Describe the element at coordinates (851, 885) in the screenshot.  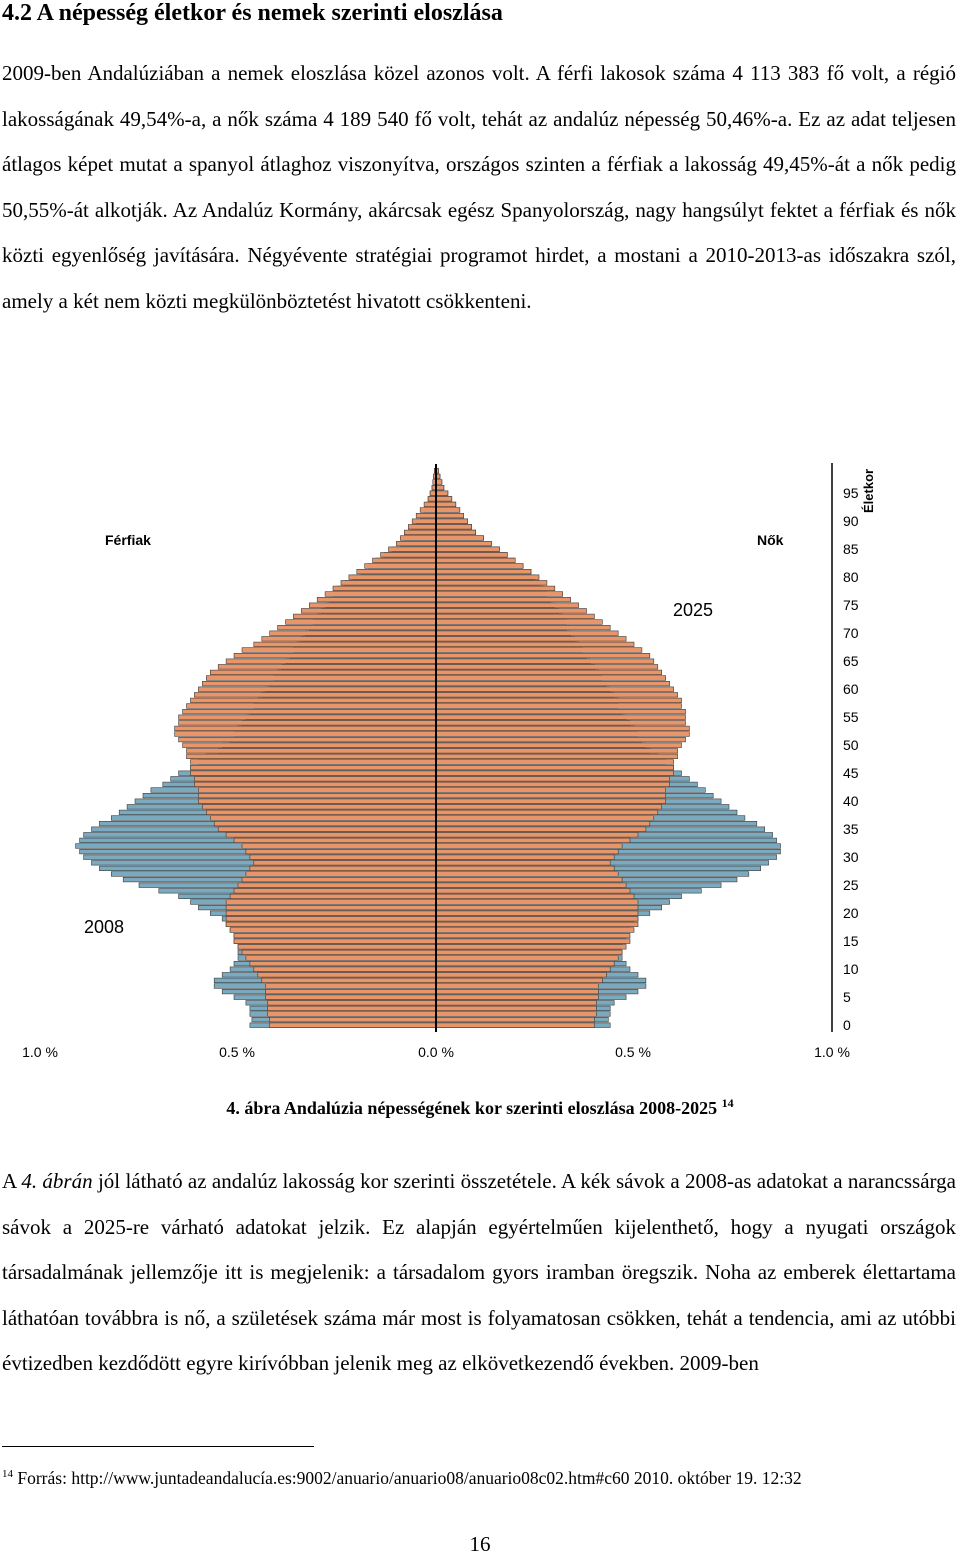
I see `age-tick-25: 25` at that location.